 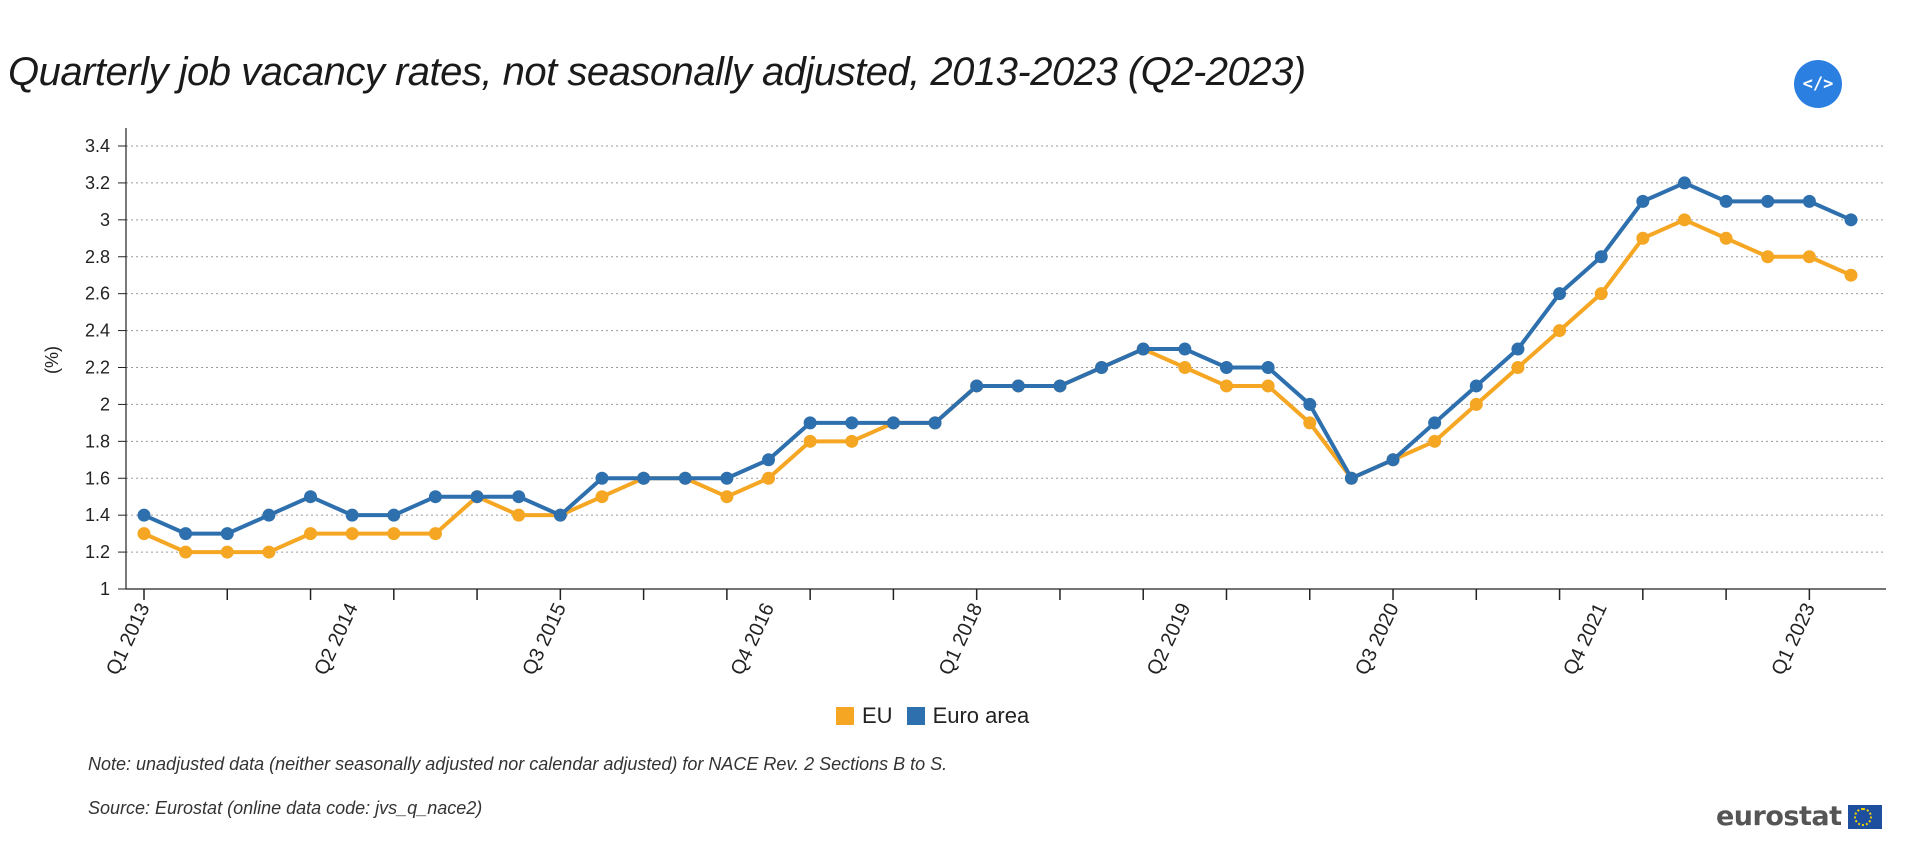 I want to click on legend-item-eu: EU, so click(x=864, y=716).